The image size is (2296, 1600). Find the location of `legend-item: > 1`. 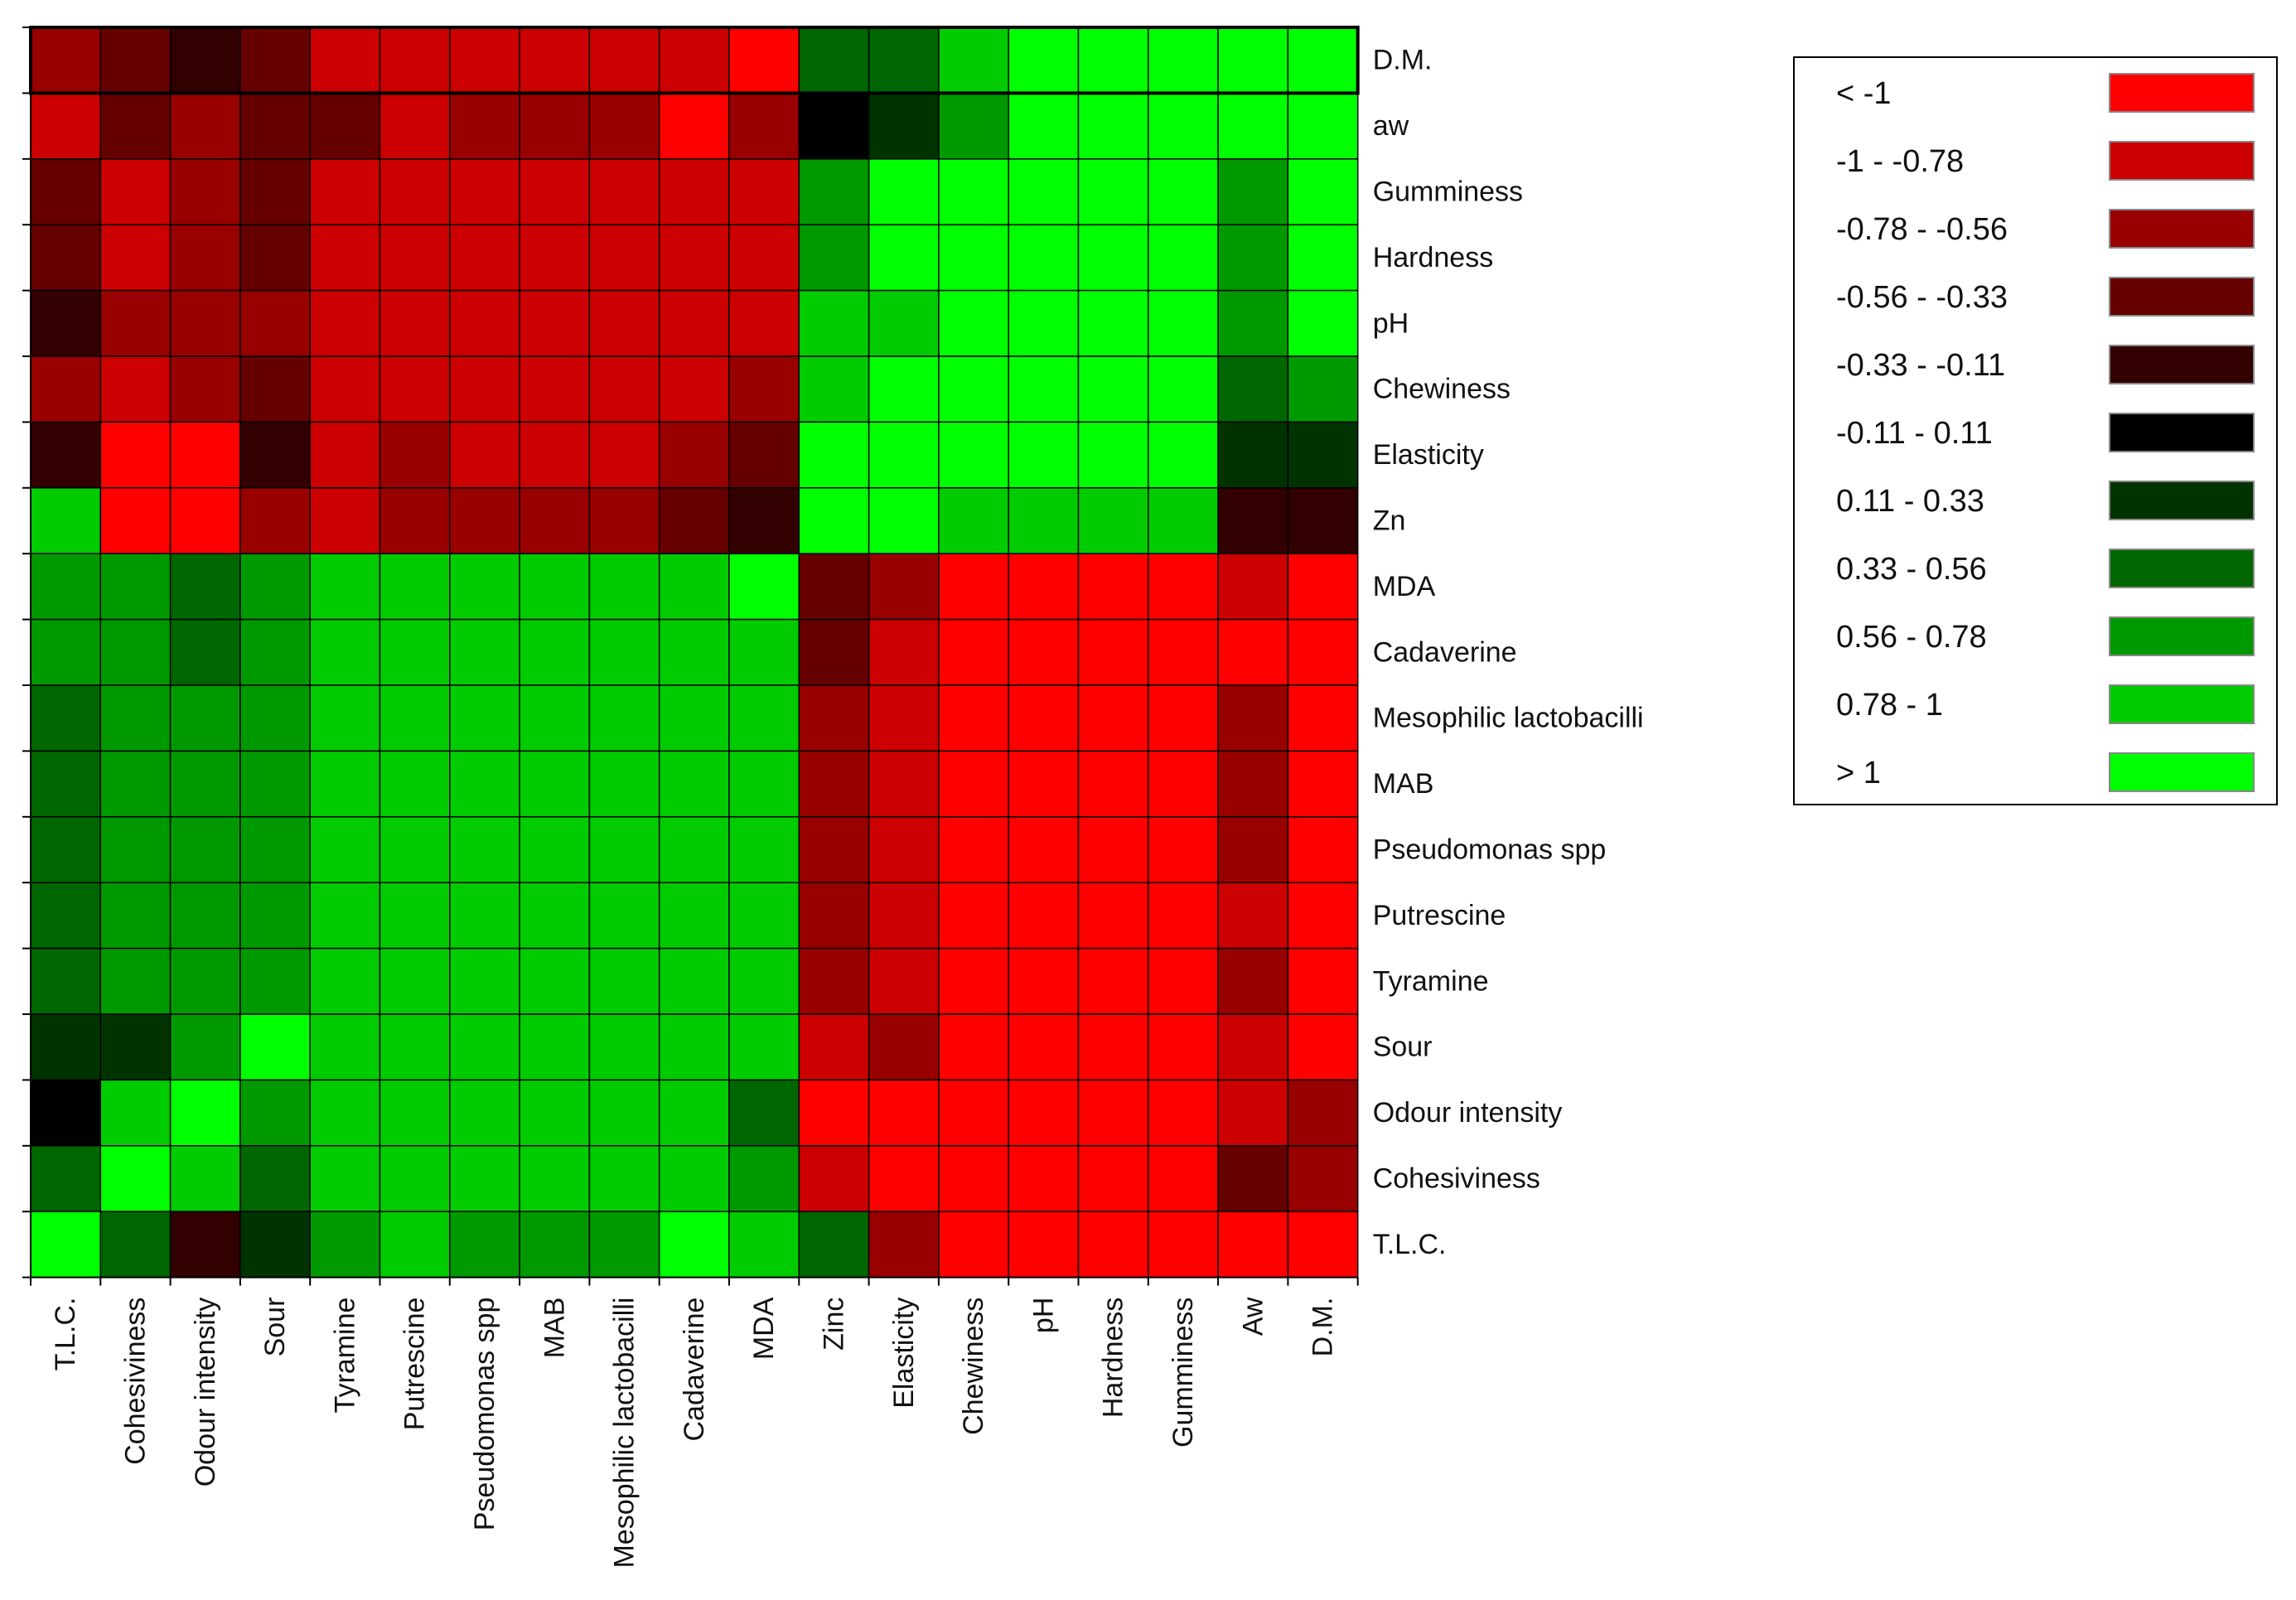

legend-item: > 1 is located at coordinates (2036, 778).